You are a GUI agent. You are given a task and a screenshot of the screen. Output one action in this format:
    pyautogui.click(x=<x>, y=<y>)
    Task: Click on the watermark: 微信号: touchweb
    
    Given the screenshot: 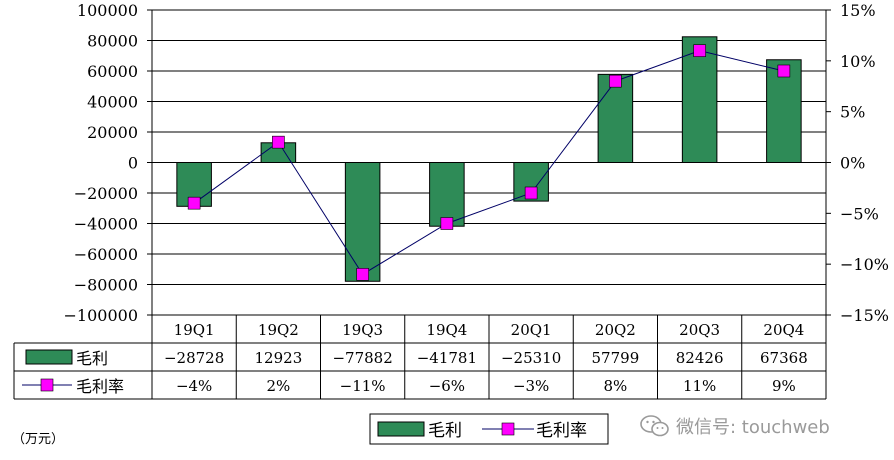 What is the action you would take?
    pyautogui.click(x=735, y=426)
    